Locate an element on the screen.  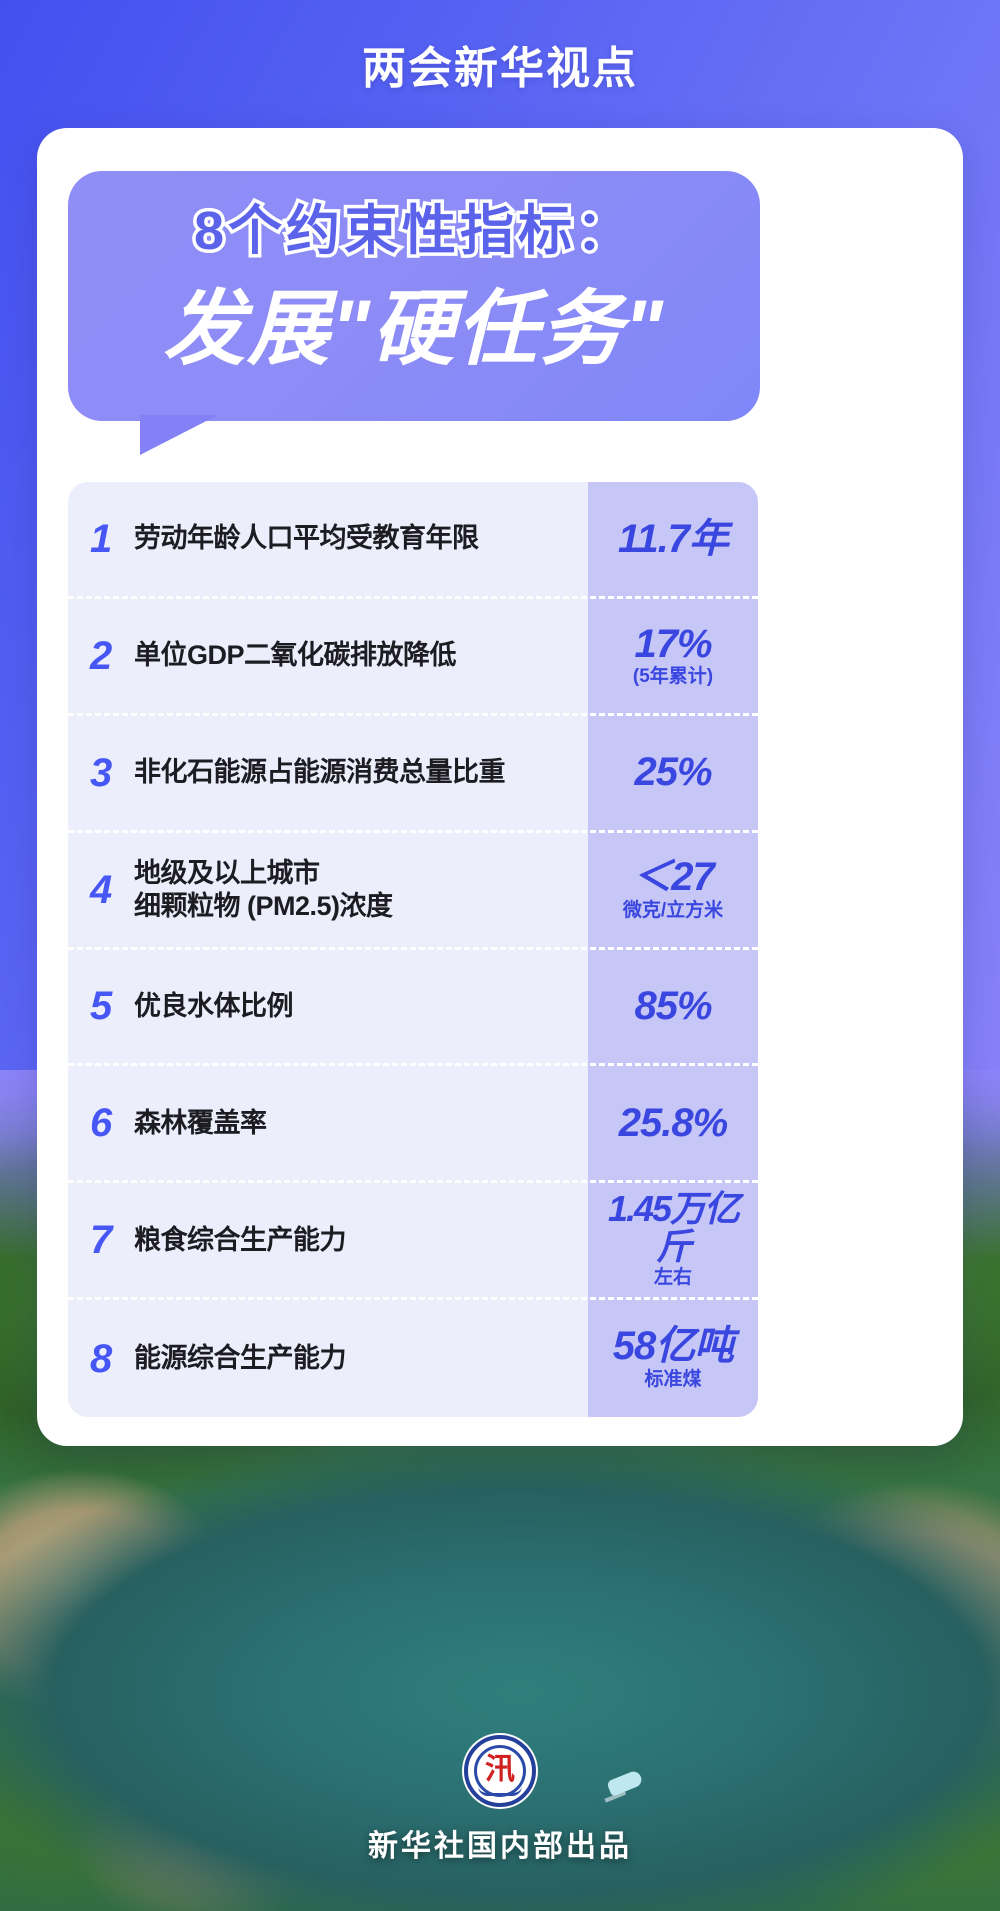
row-label: 7 粮食综合生产能力 is located at coordinates (328, 1240).